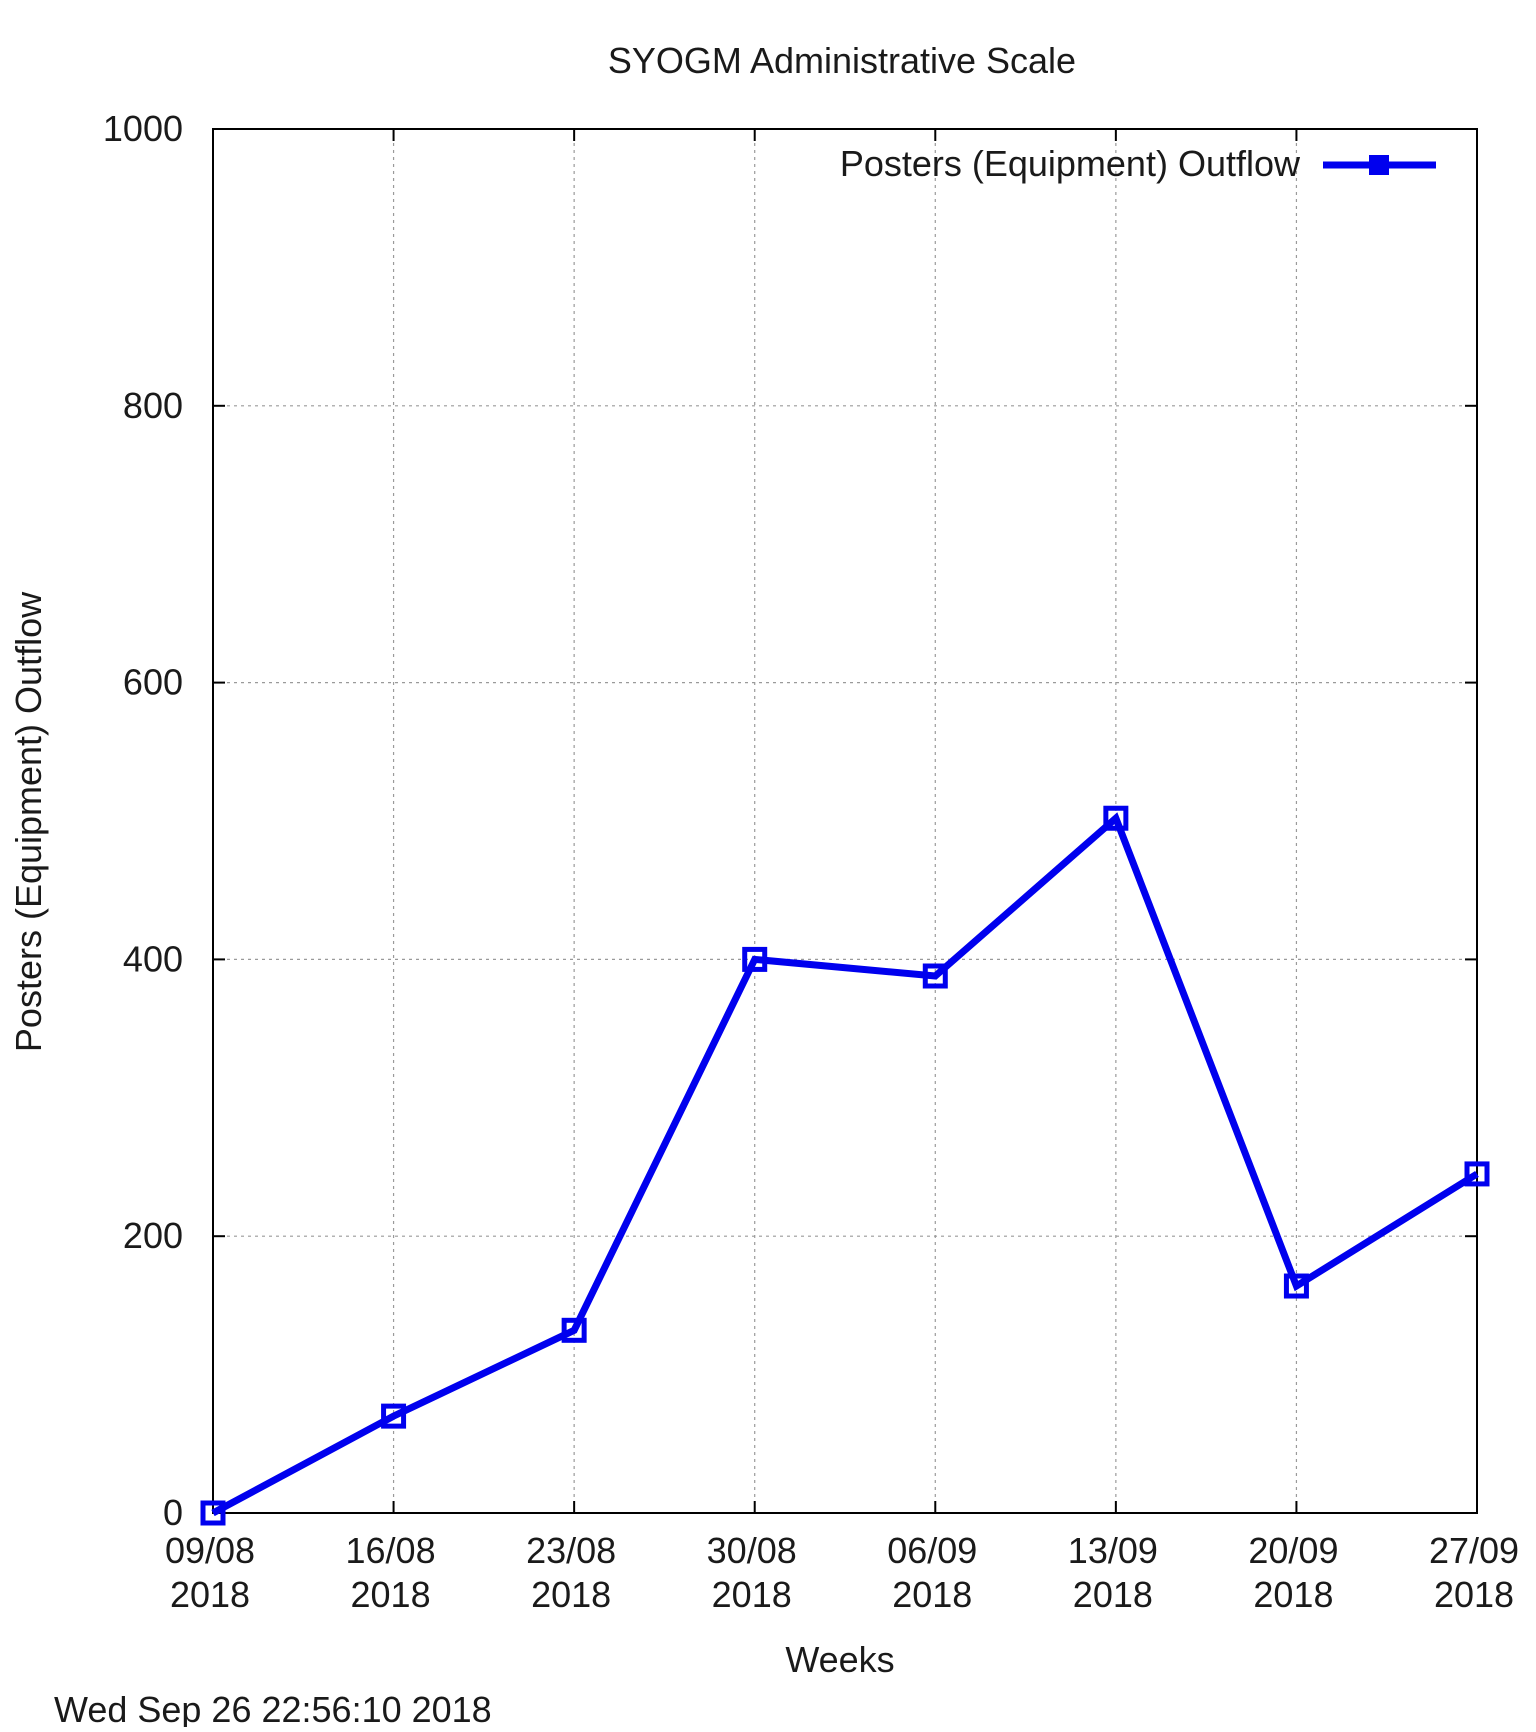  What do you see at coordinates (153, 405) in the screenshot?
I see `y-tick-label: 800` at bounding box center [153, 405].